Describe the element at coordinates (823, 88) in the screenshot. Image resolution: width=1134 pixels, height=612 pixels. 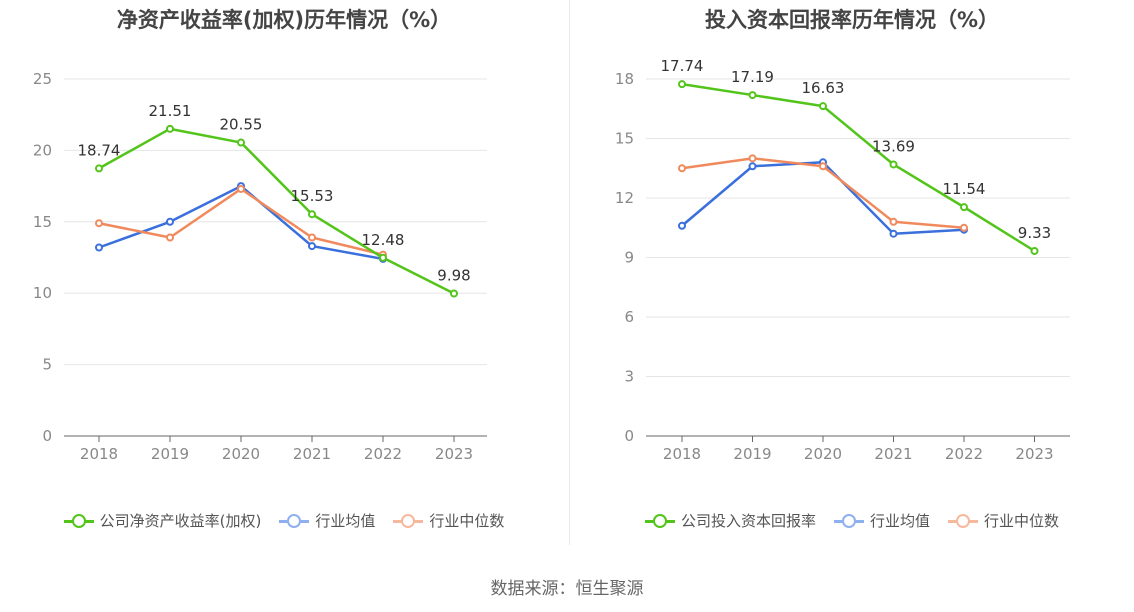
I see `data-label: 16.63` at that location.